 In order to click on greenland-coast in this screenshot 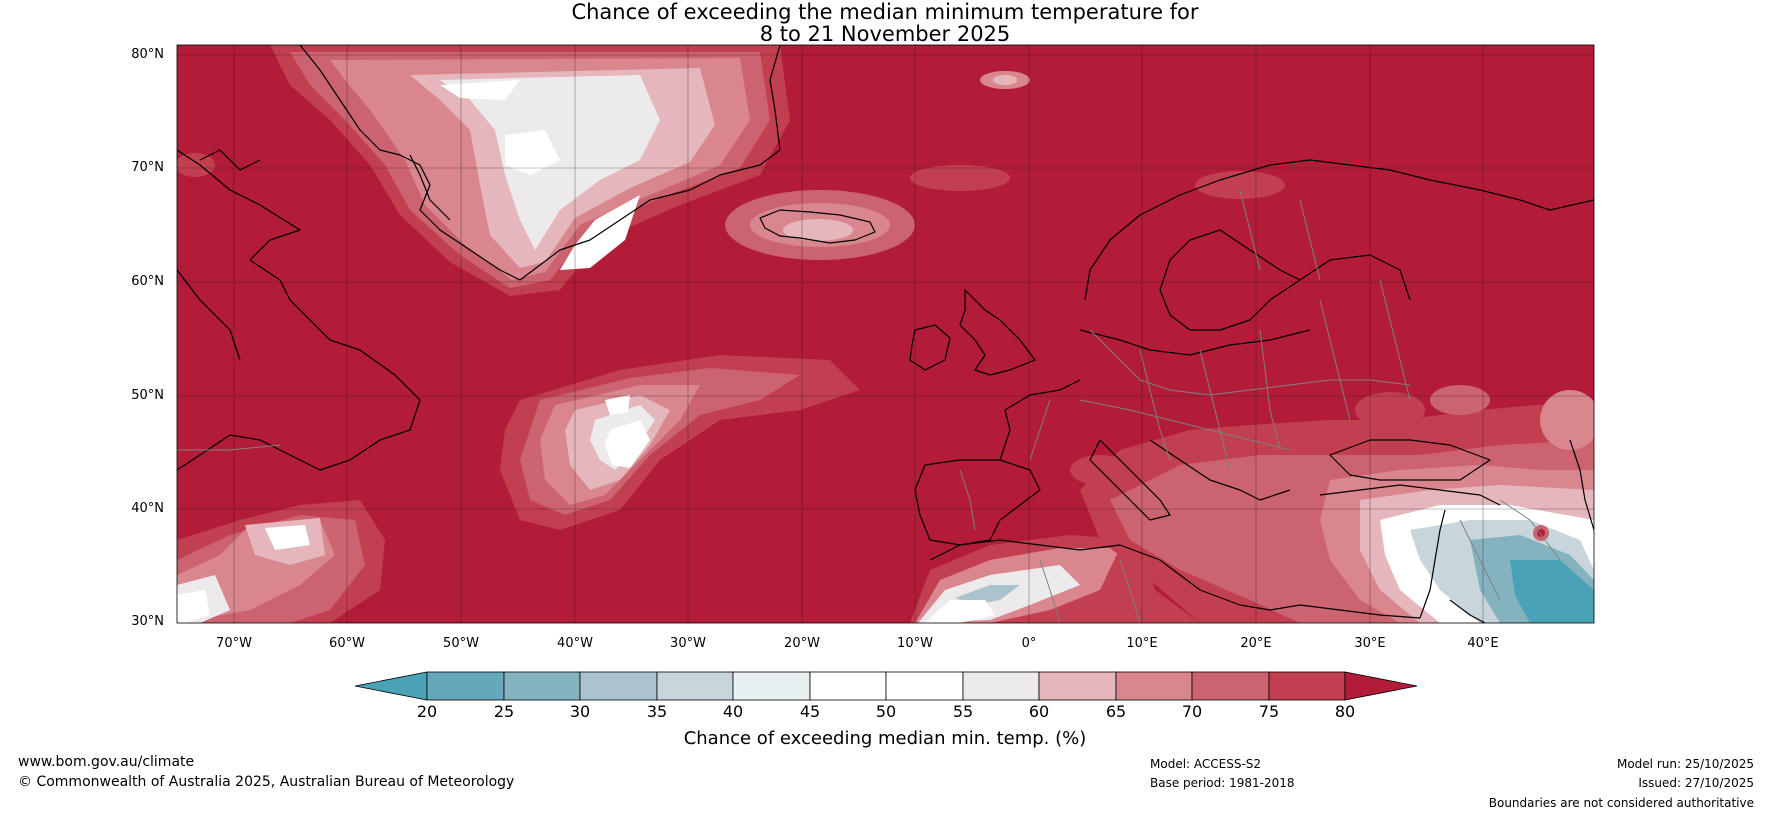, I will do `click(540, 163)`.